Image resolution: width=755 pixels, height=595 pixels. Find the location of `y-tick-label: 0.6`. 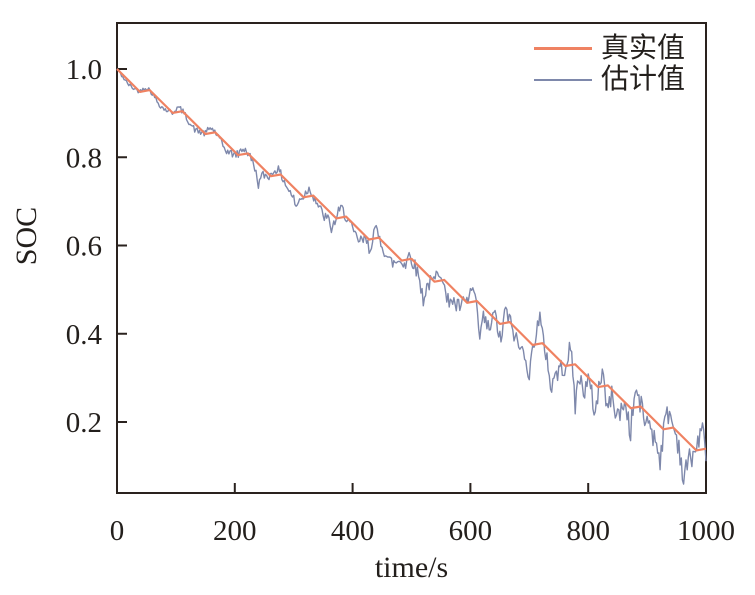

y-tick-label: 0.6 is located at coordinates (84, 247).